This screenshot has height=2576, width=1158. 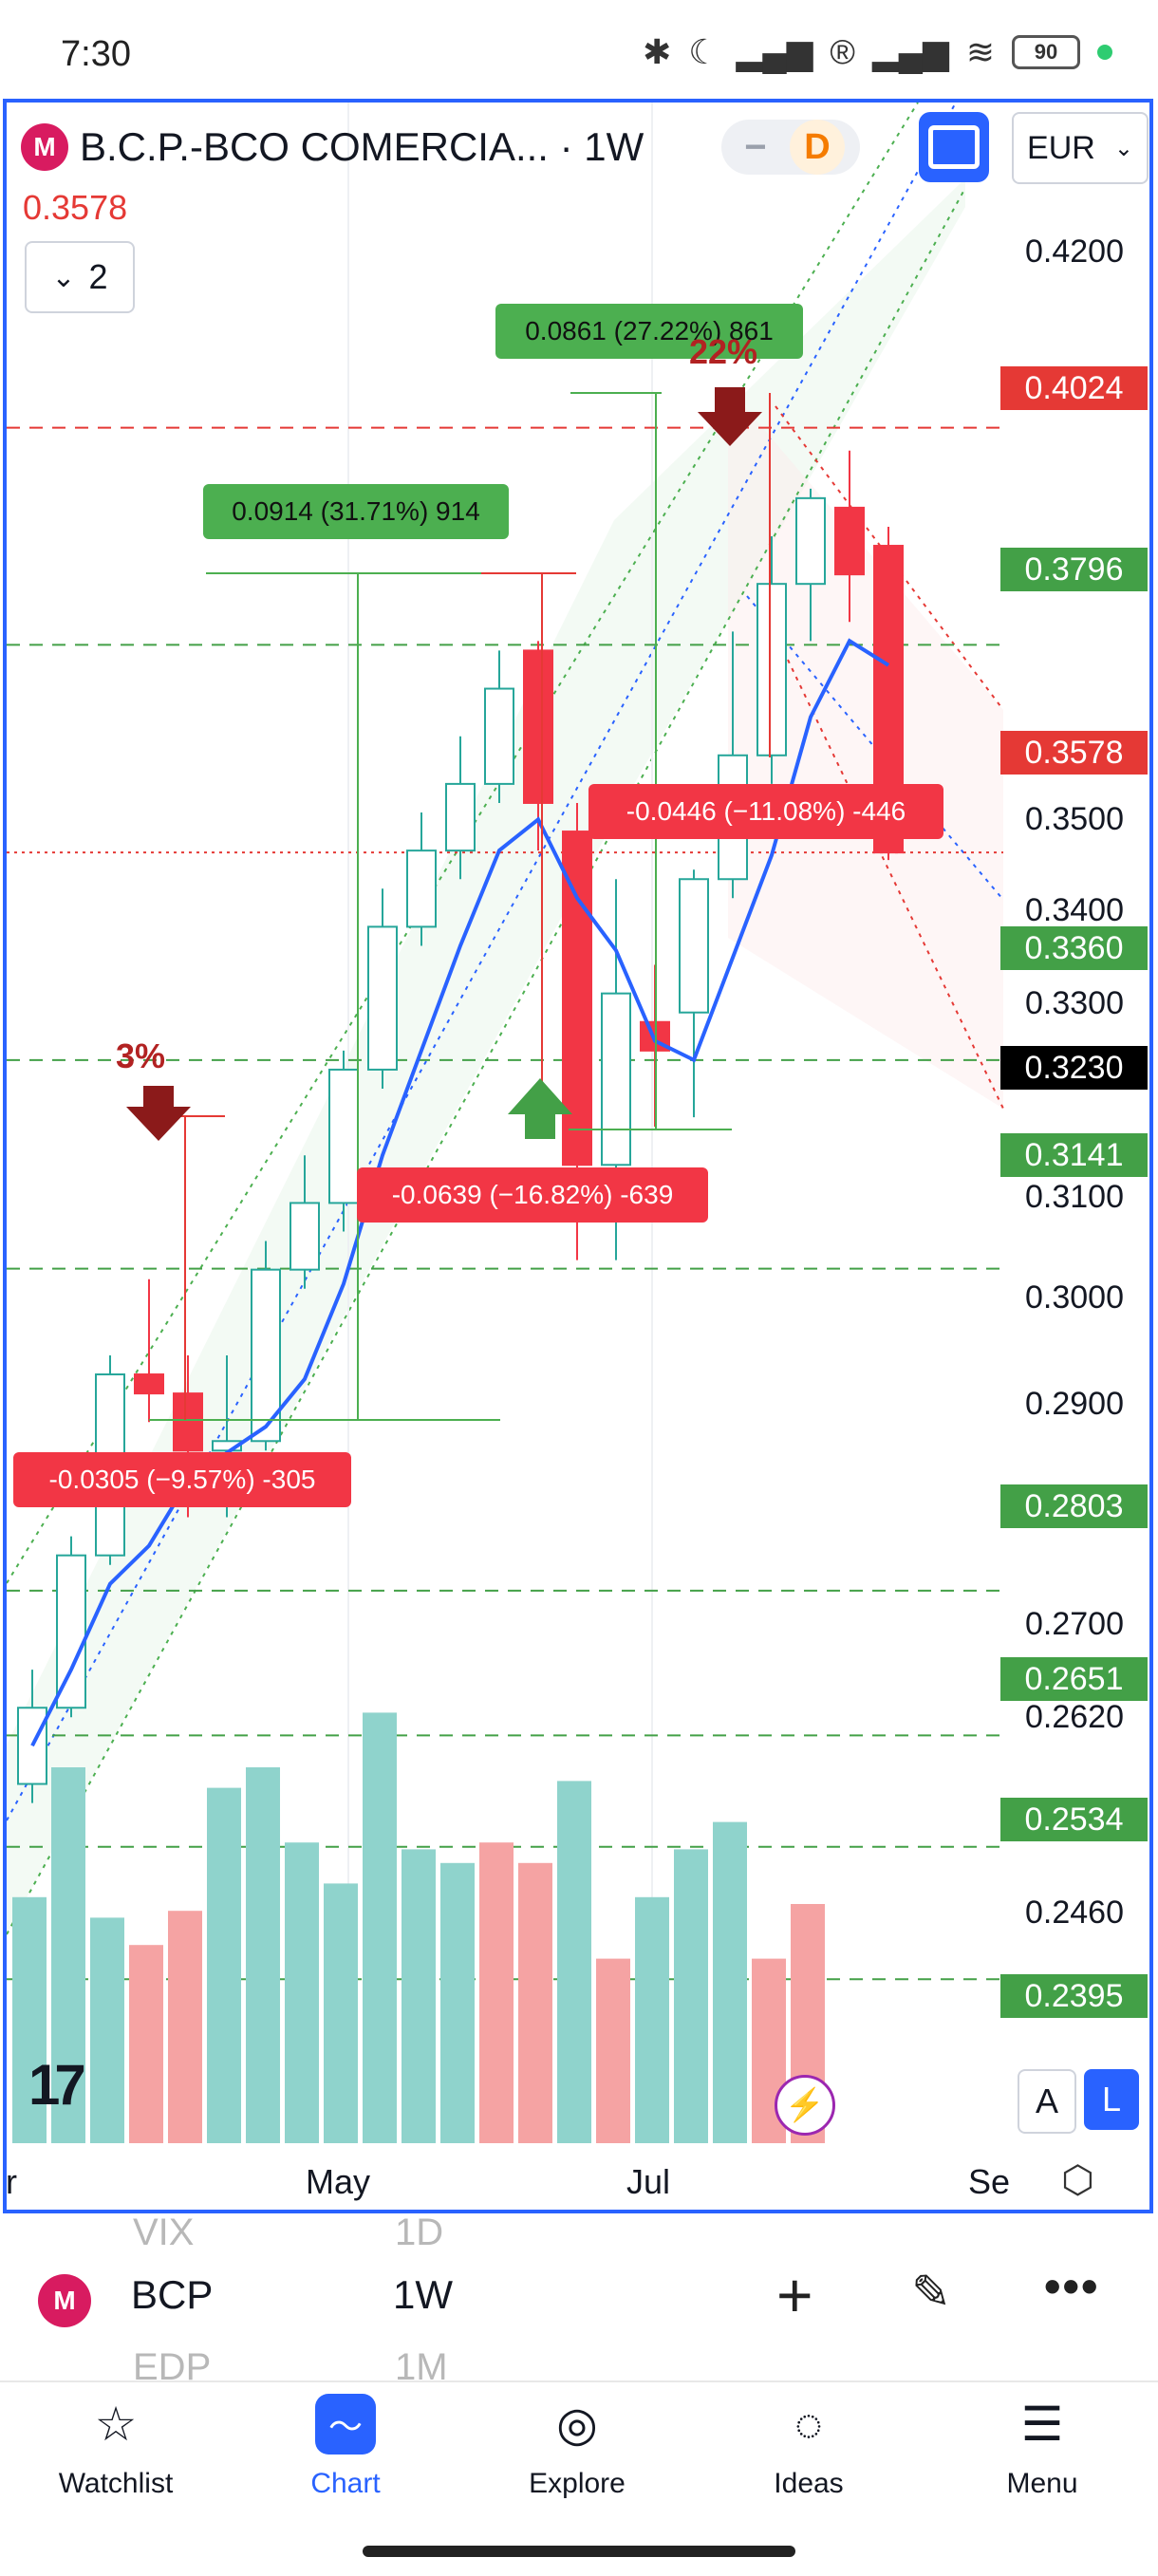 I want to click on minus-icon: −, so click(x=755, y=146).